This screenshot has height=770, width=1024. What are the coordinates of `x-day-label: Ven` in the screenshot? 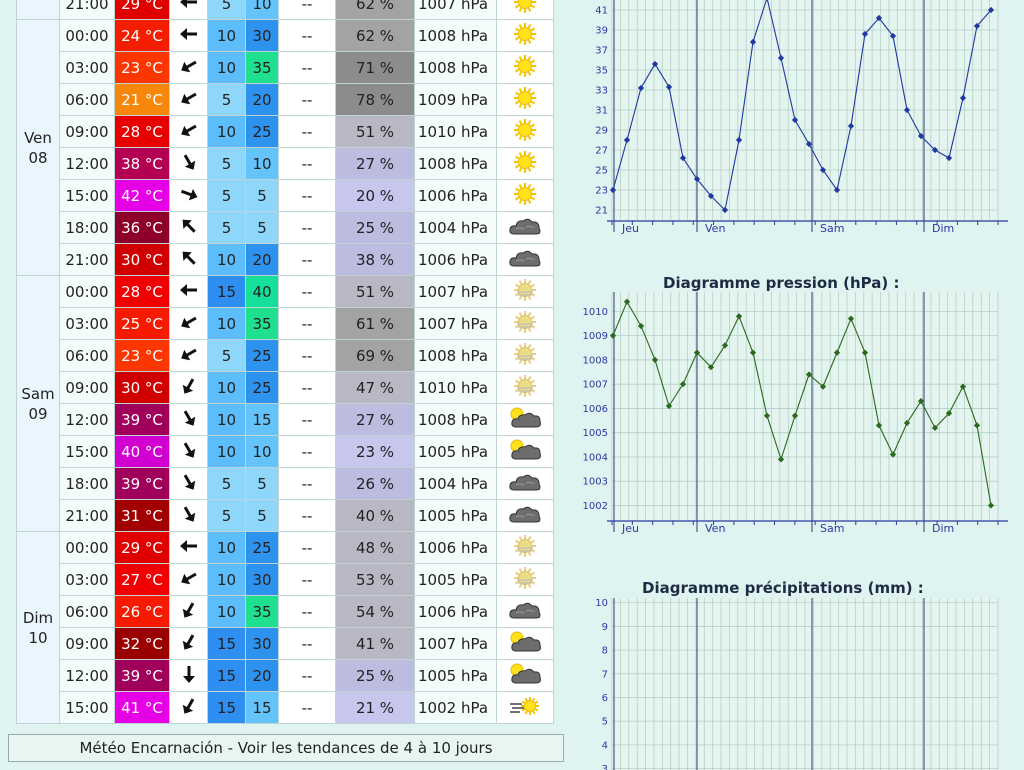 It's located at (715, 528).